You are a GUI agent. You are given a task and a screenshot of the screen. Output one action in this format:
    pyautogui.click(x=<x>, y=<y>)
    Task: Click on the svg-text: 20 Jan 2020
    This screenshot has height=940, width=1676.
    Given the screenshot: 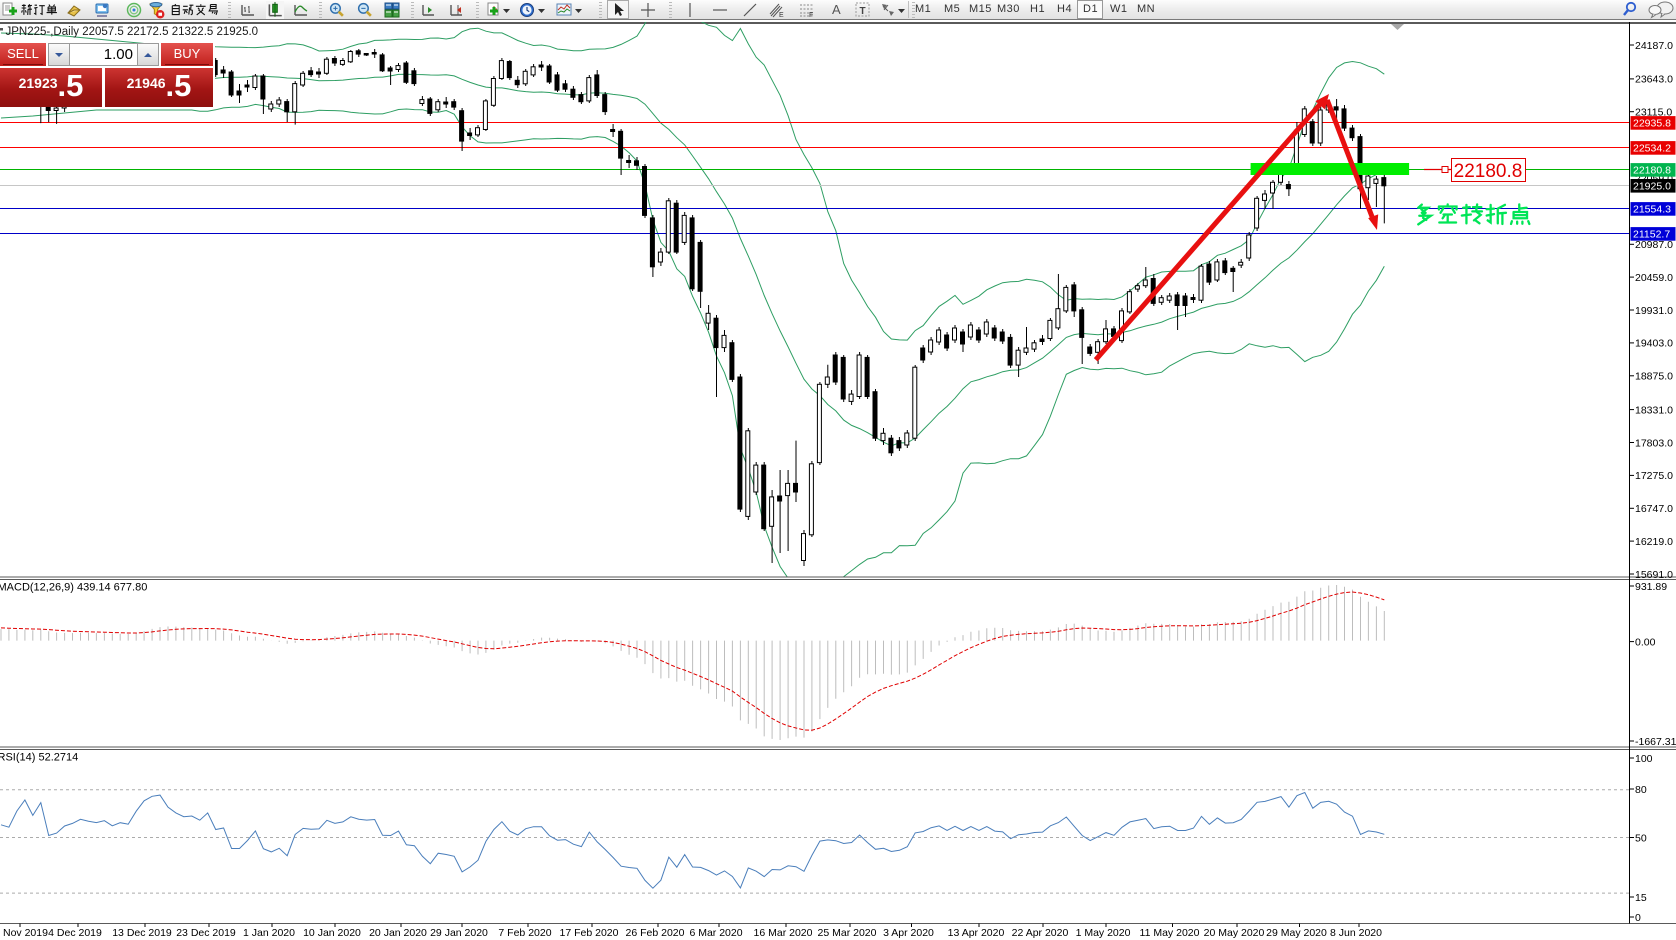 What is the action you would take?
    pyautogui.click(x=398, y=933)
    